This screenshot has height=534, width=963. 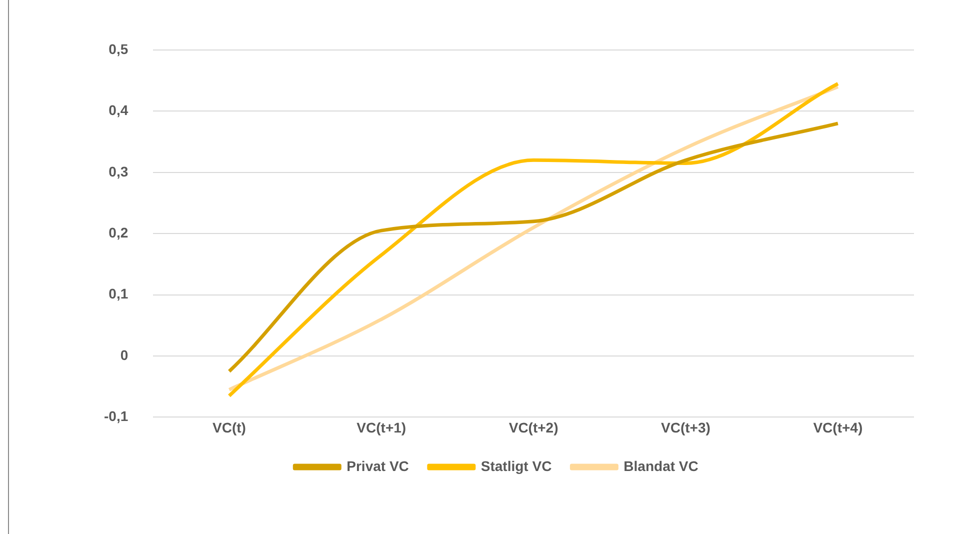 I want to click on y-tick-label: -0,1, so click(x=116, y=416).